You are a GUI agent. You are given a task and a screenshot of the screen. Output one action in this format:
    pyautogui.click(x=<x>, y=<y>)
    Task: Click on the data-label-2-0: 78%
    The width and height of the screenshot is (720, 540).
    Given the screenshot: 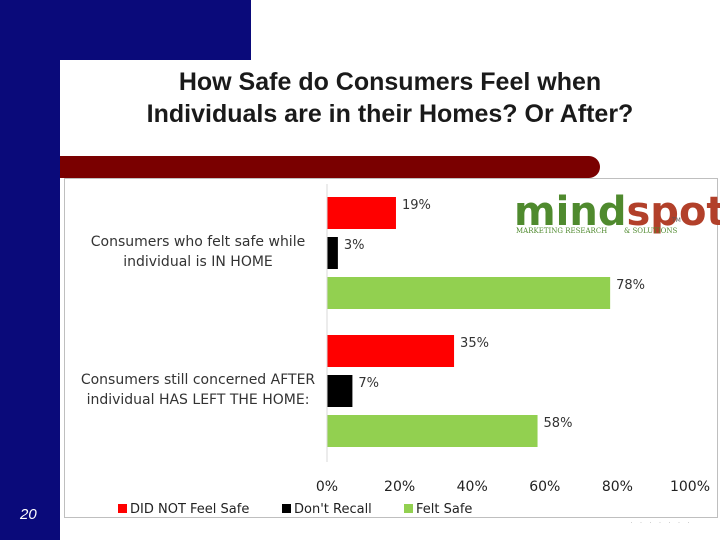 What is the action you would take?
    pyautogui.click(x=630, y=285)
    